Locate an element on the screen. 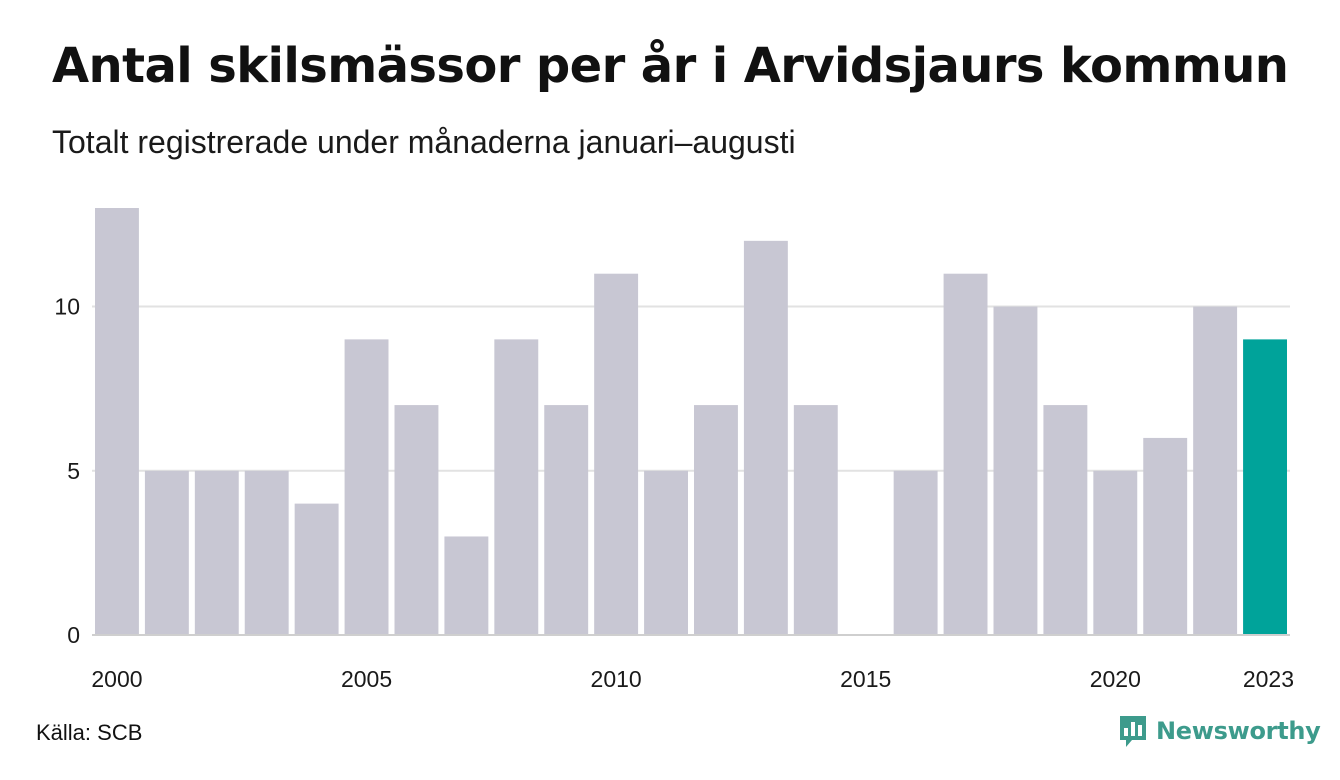 This screenshot has width=1340, height=780. brand-name: Newsworthy is located at coordinates (1238, 731).